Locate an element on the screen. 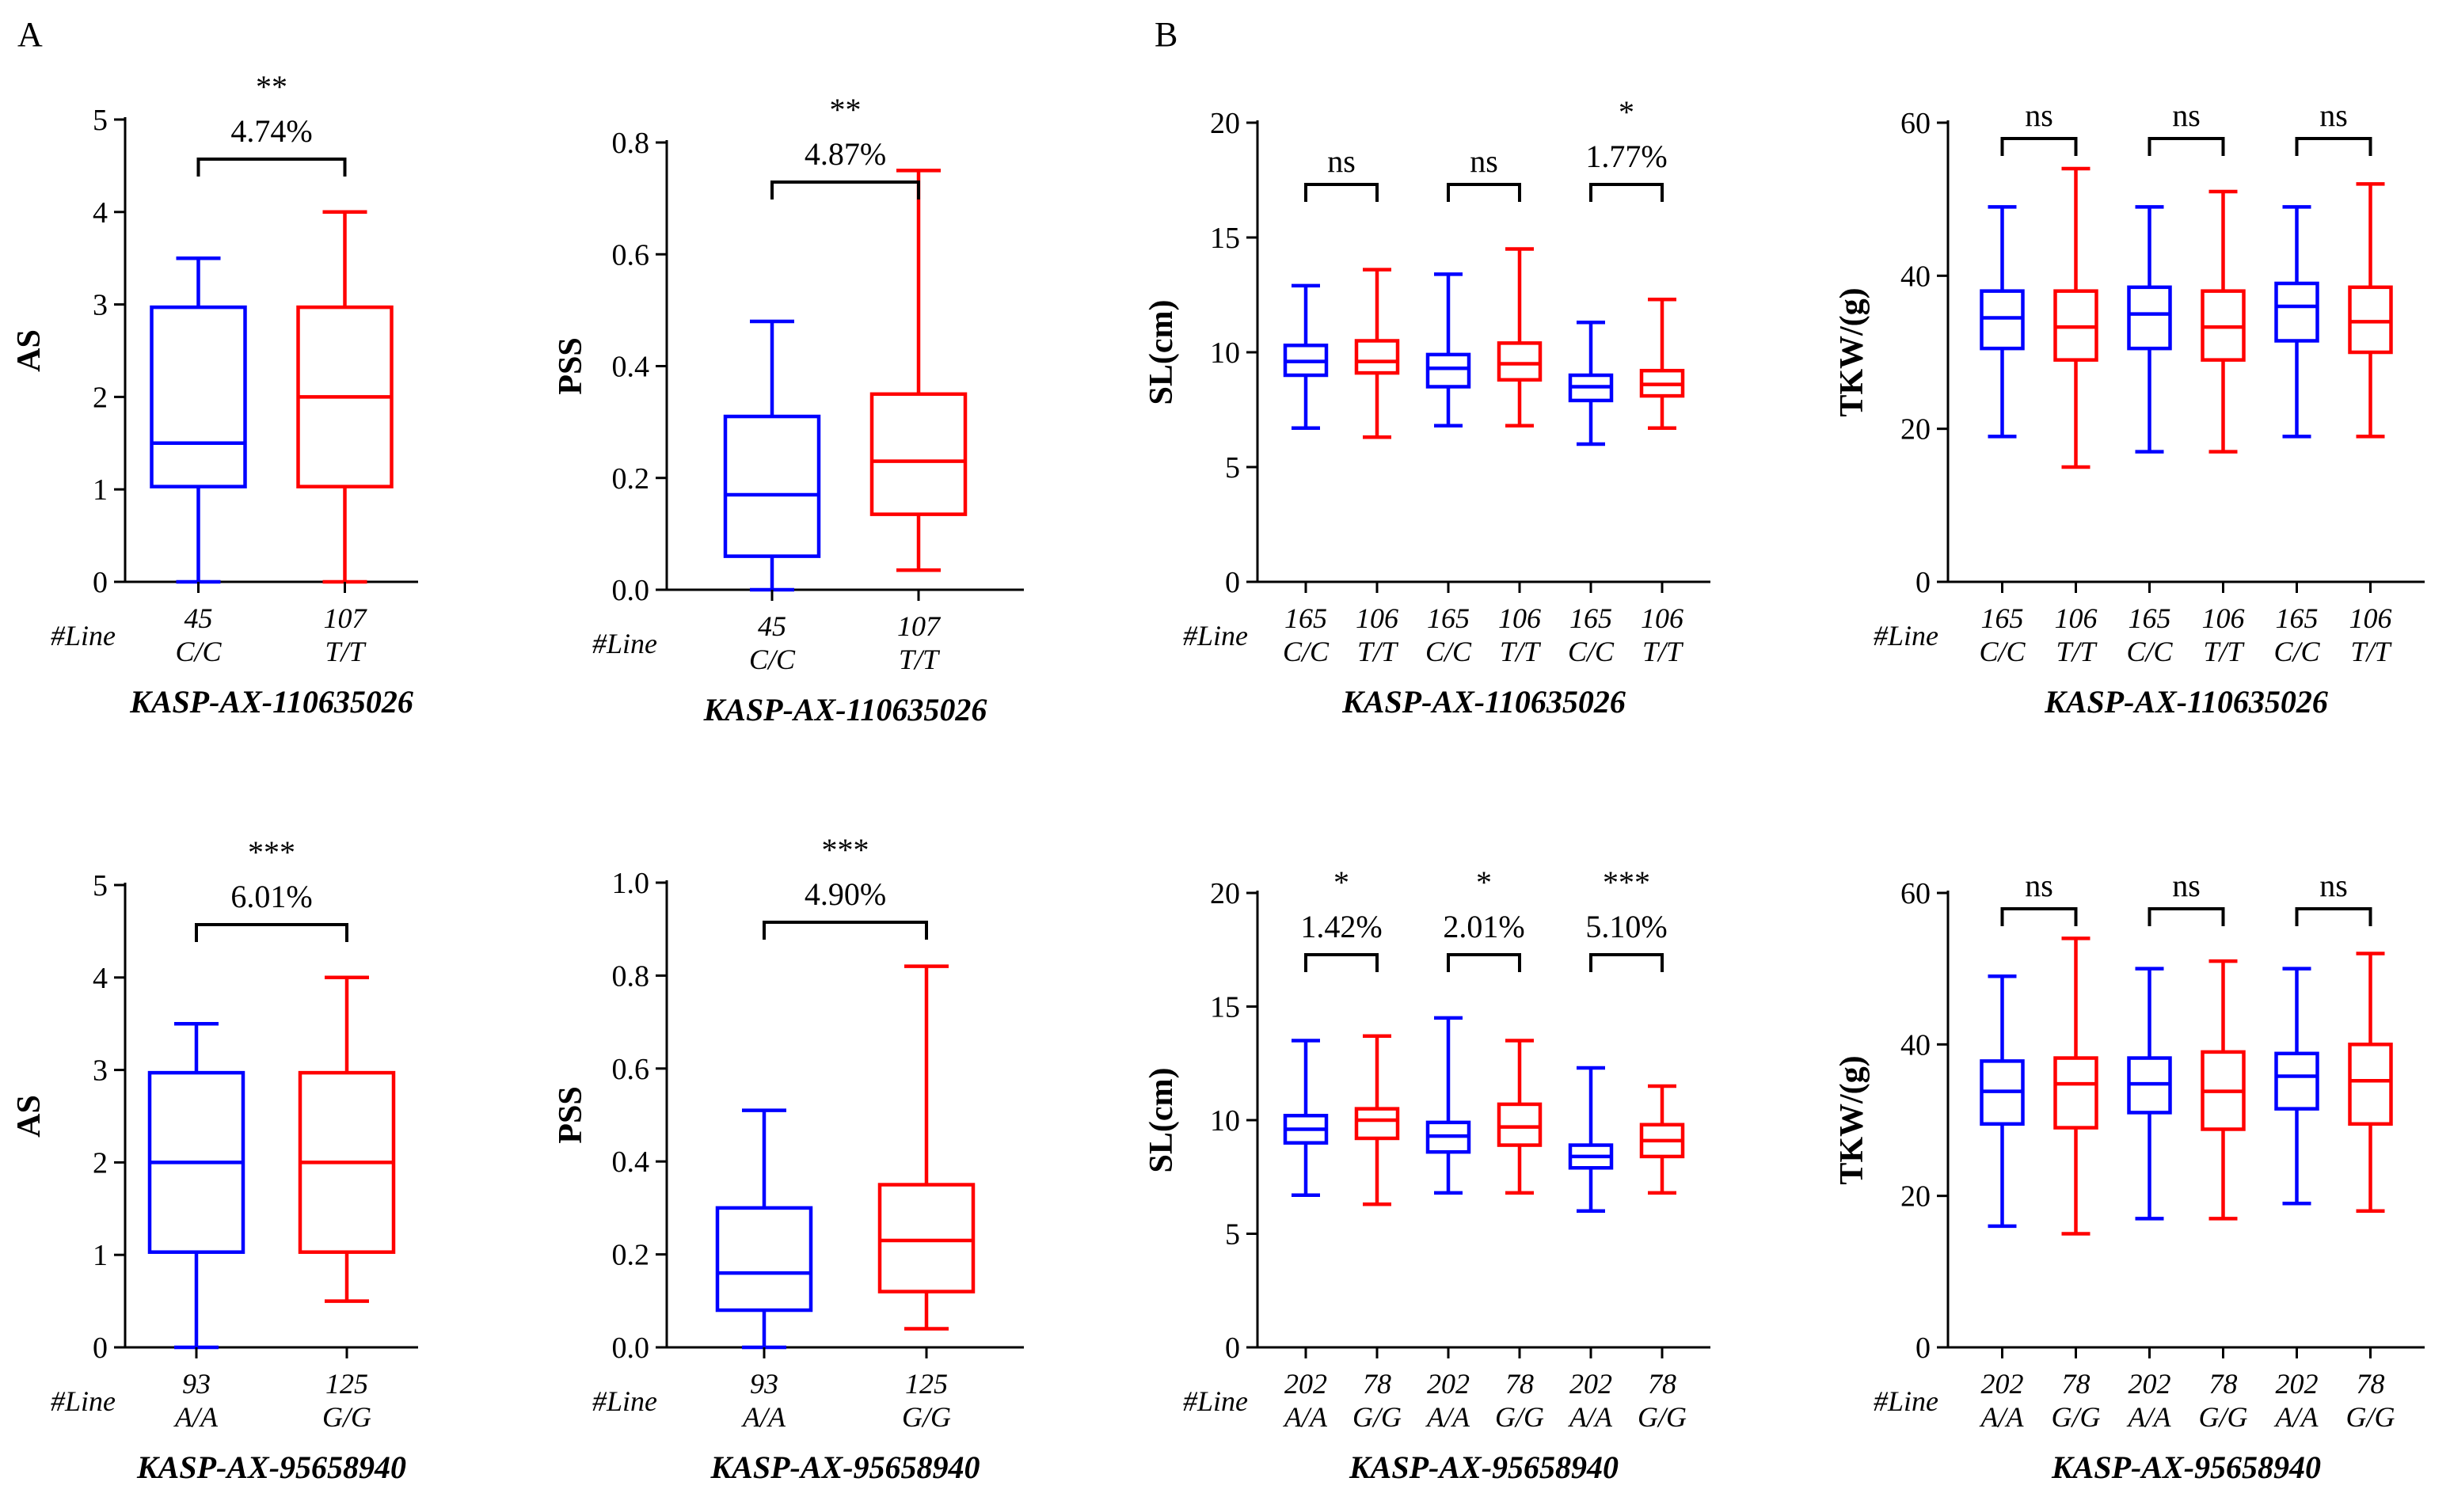 Image resolution: width=2450 pixels, height=1512 pixels. significance-bracket: 5.10% *** is located at coordinates (1626, 918).